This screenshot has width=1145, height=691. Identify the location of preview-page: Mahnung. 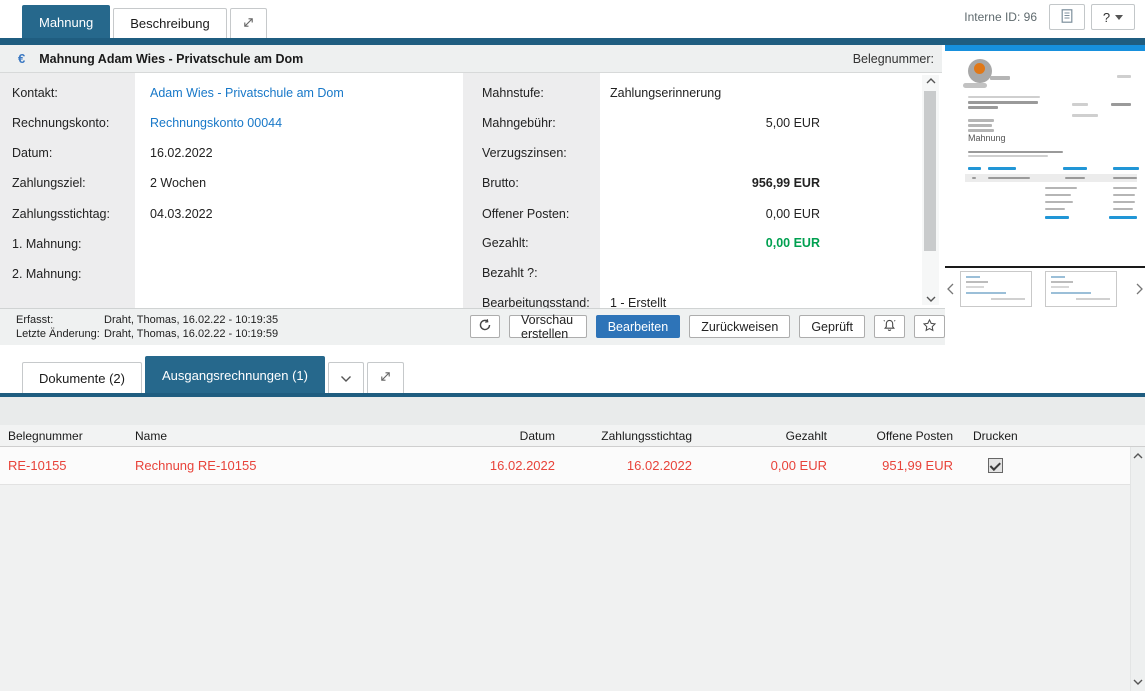
(1045, 158).